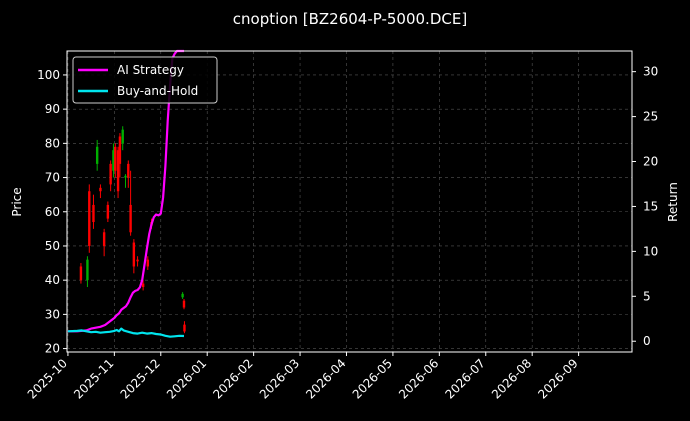  Describe the element at coordinates (650, 72) in the screenshot. I see `y2-tick-label: 30` at that location.